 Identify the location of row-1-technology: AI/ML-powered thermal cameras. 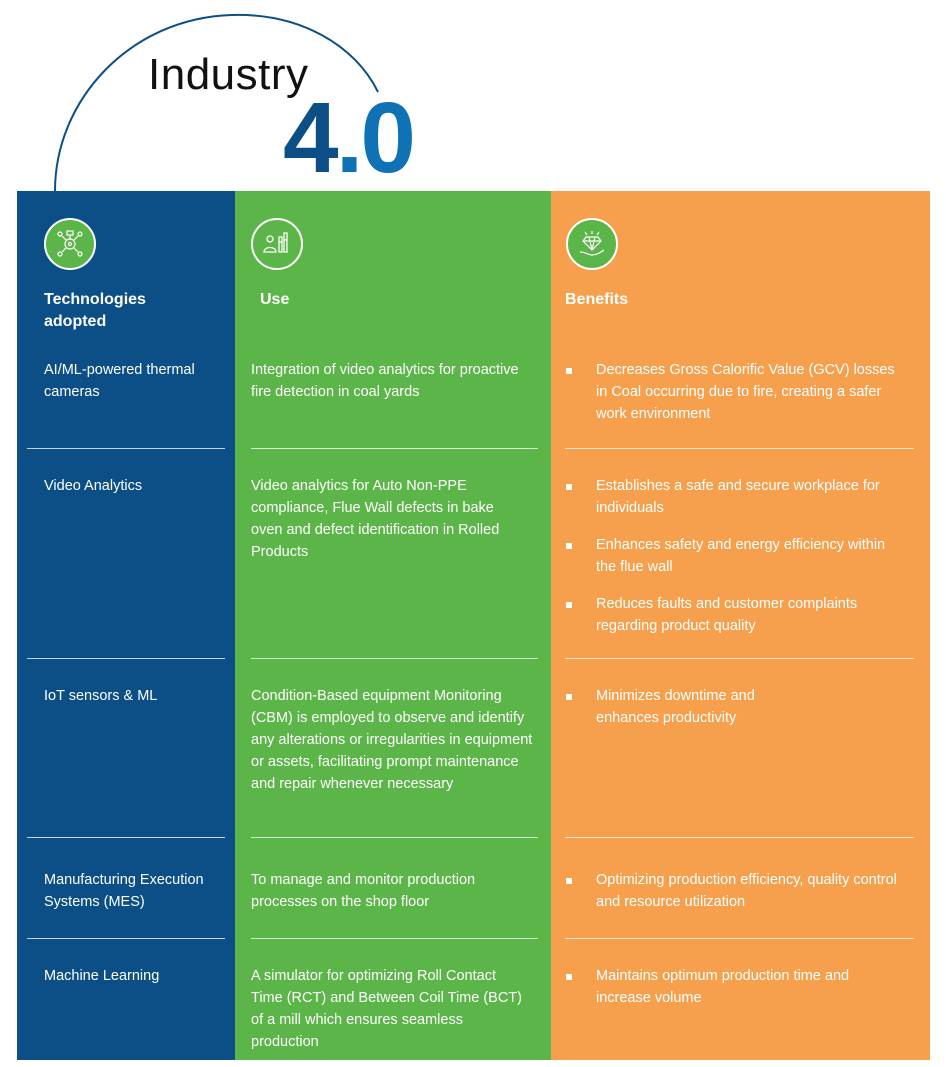
(119, 381).